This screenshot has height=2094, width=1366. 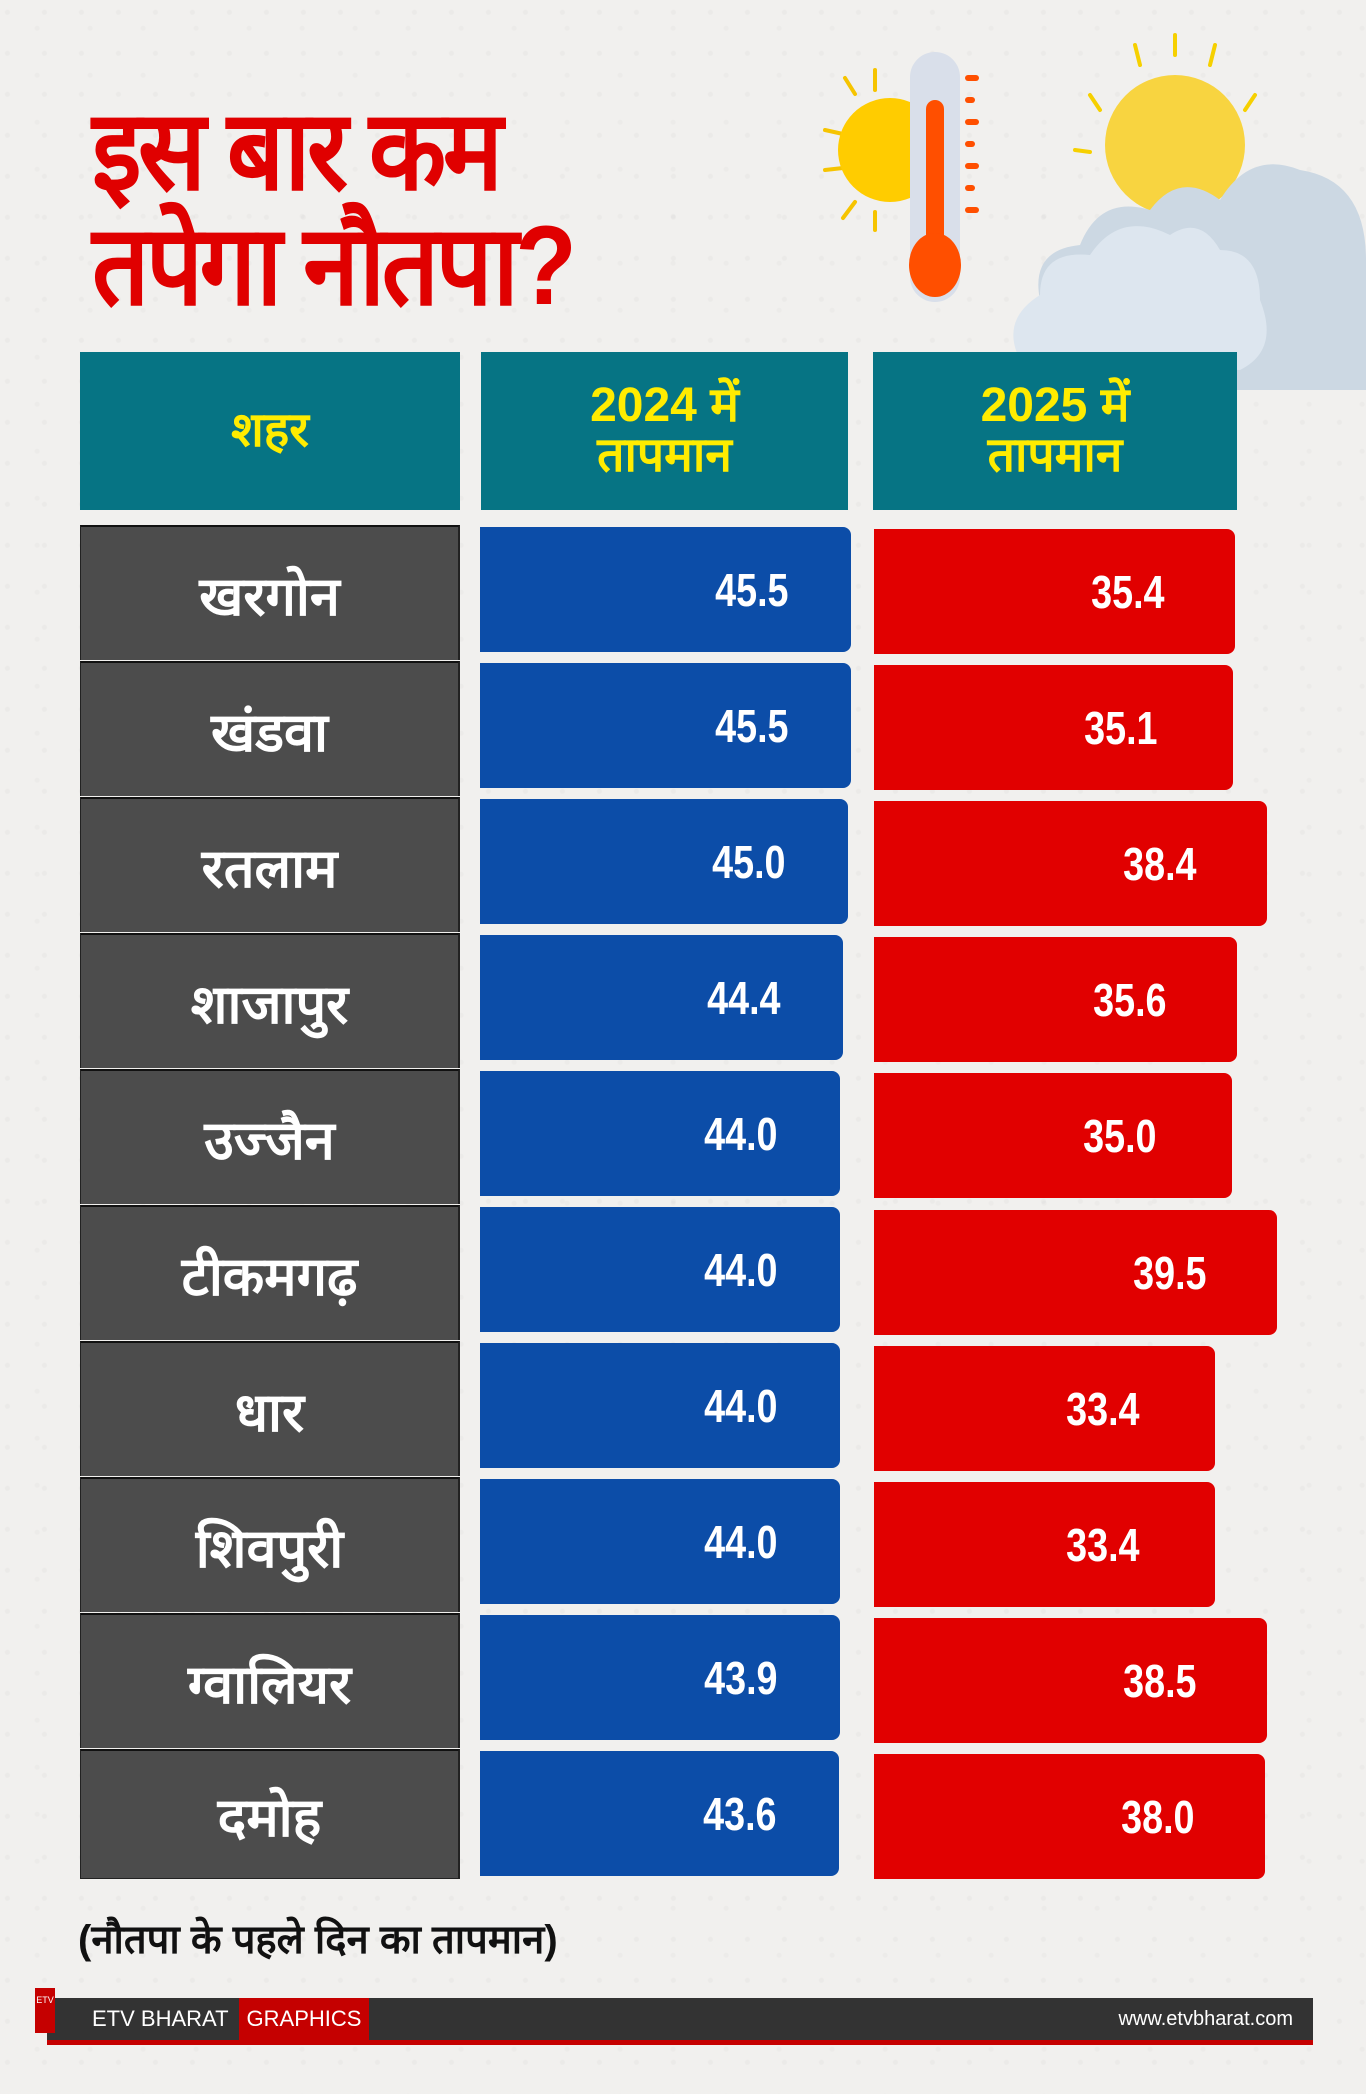 What do you see at coordinates (270, 1544) in the screenshot?
I see `city-cell: शिवपुरी` at bounding box center [270, 1544].